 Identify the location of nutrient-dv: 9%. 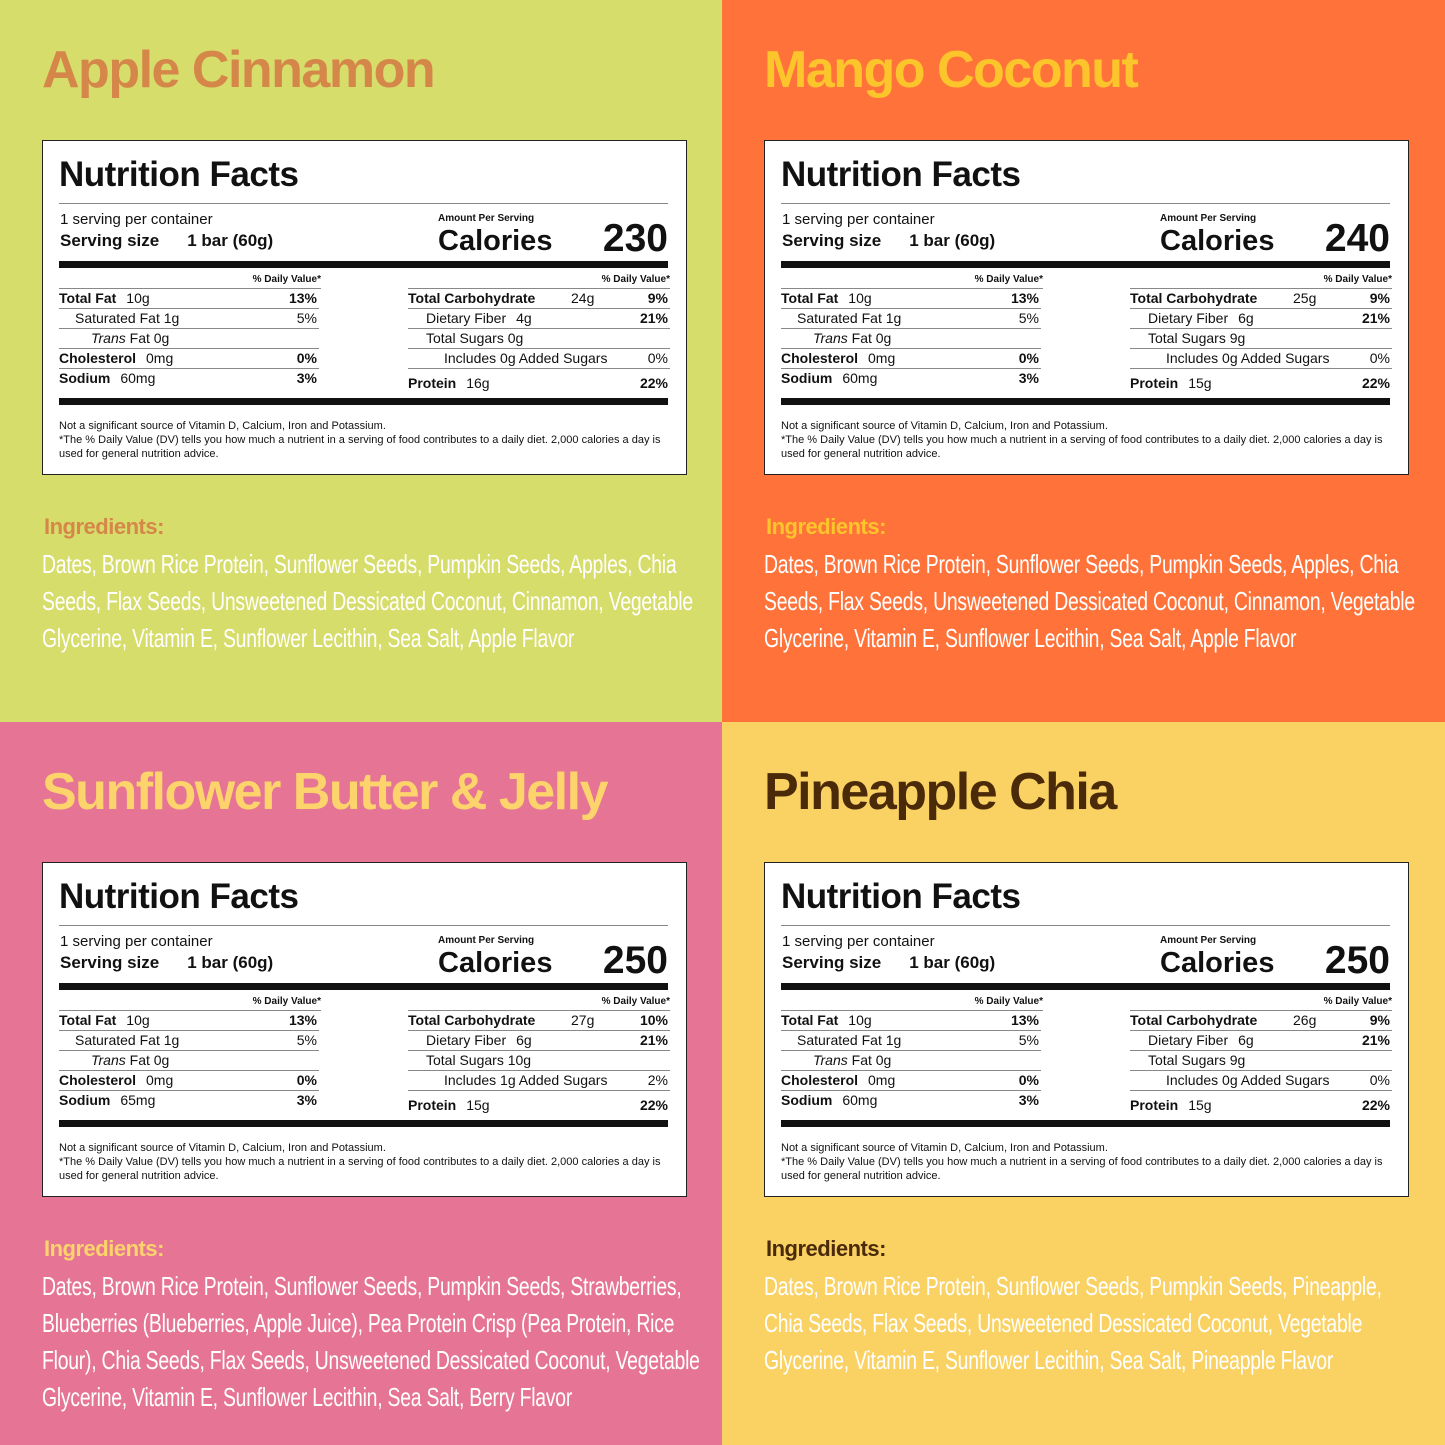
(1379, 1020).